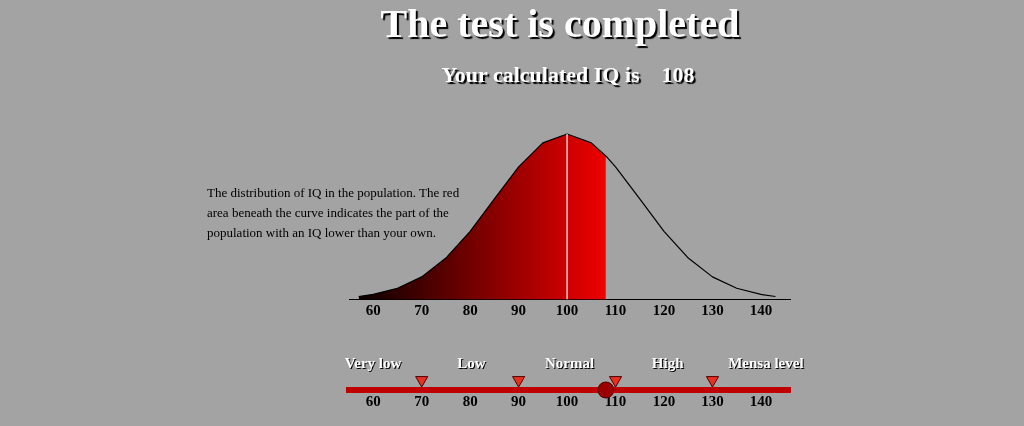 The width and height of the screenshot is (1024, 426). Describe the element at coordinates (615, 400) in the screenshot. I see `x2-tick-label: 110` at that location.